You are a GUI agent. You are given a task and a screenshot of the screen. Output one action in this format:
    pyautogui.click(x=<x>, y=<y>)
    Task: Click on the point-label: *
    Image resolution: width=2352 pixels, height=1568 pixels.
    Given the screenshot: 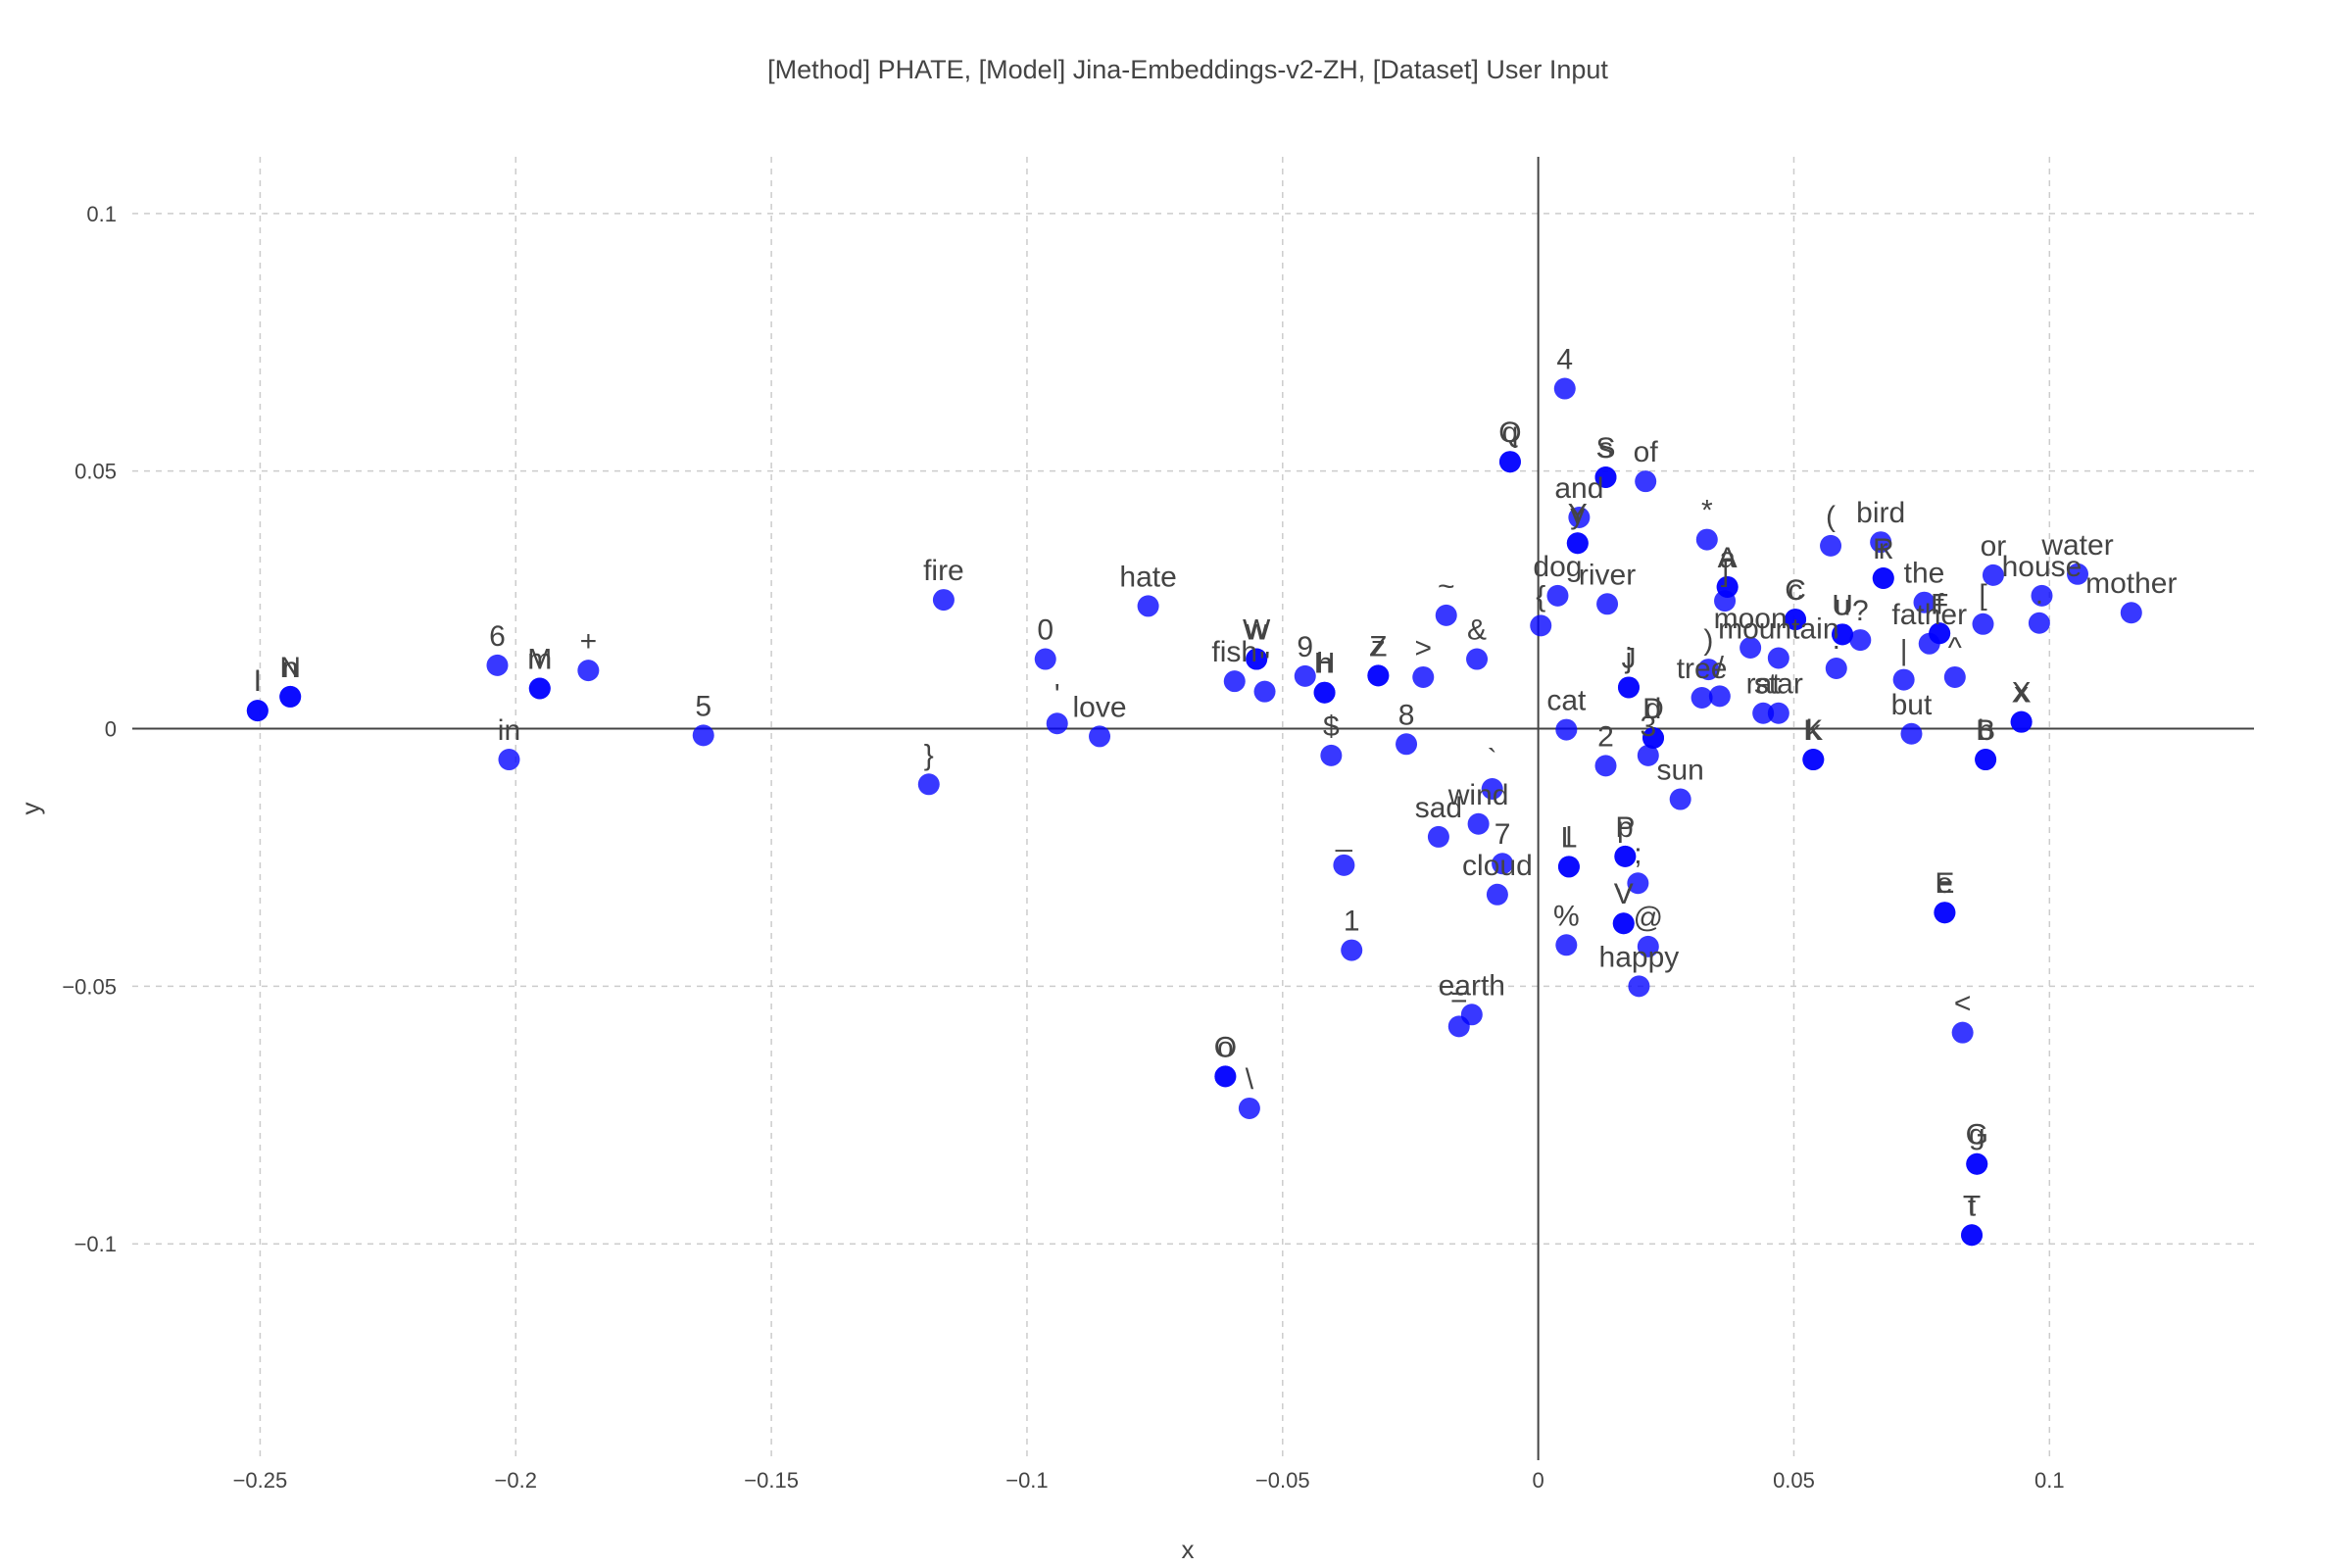 What is the action you would take?
    pyautogui.click(x=1707, y=511)
    